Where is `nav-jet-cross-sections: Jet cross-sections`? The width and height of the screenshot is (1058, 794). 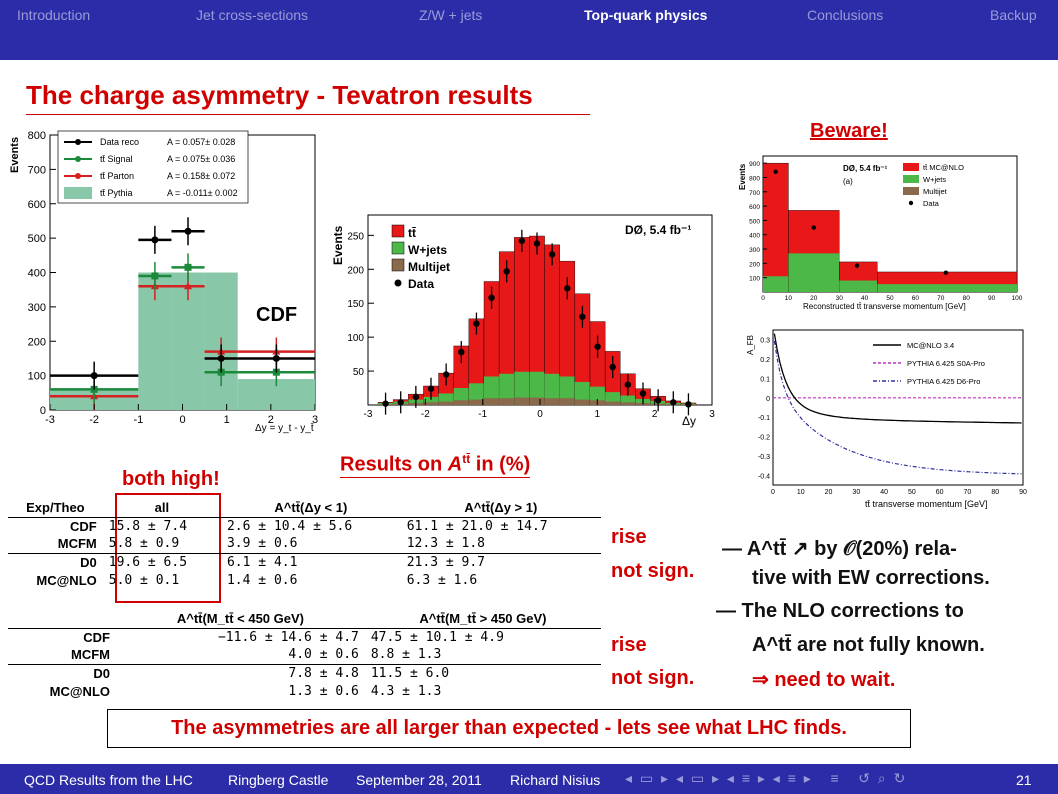 nav-jet-cross-sections: Jet cross-sections is located at coordinates (252, 15).